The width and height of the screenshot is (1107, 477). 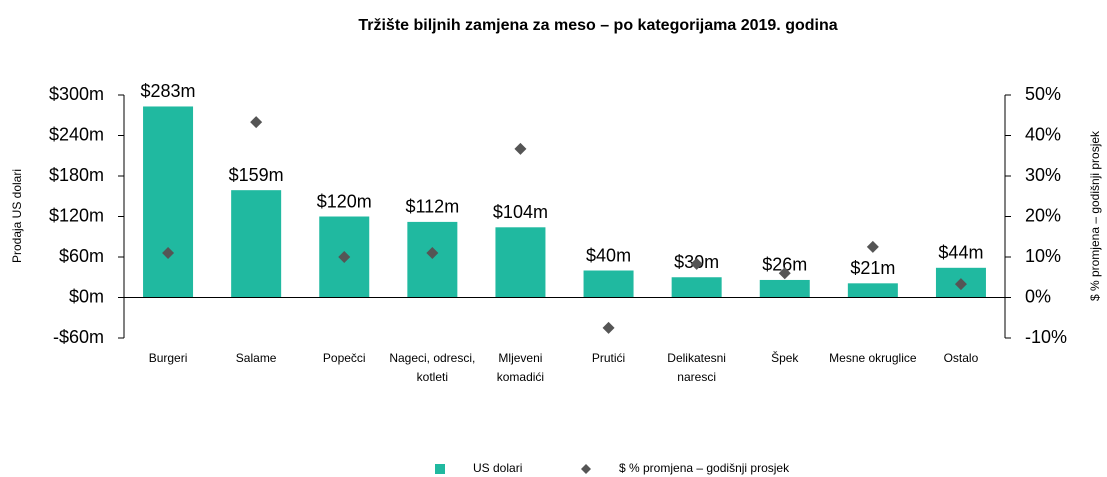 I want to click on y2-tick-label: 20%, so click(x=1043, y=215).